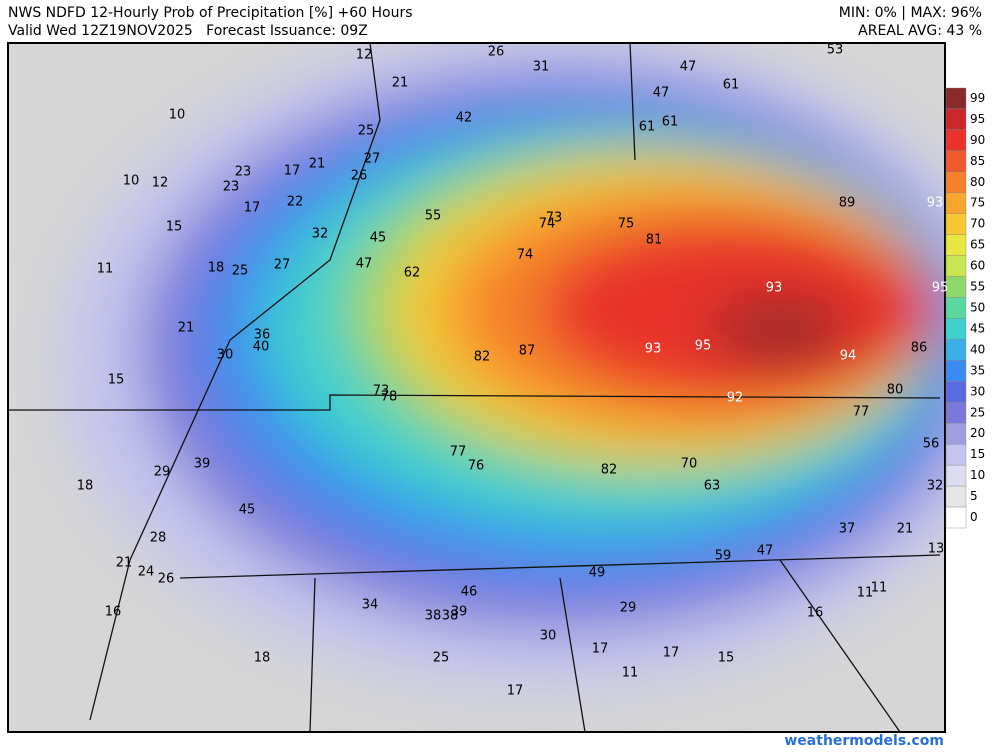 The image size is (1000, 754). Describe the element at coordinates (977, 224) in the screenshot. I see `colorbar-label: 70` at that location.